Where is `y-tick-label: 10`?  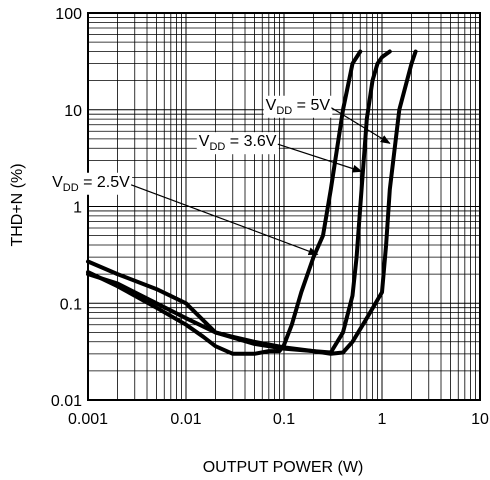
y-tick-label: 10 is located at coordinates (73, 111).